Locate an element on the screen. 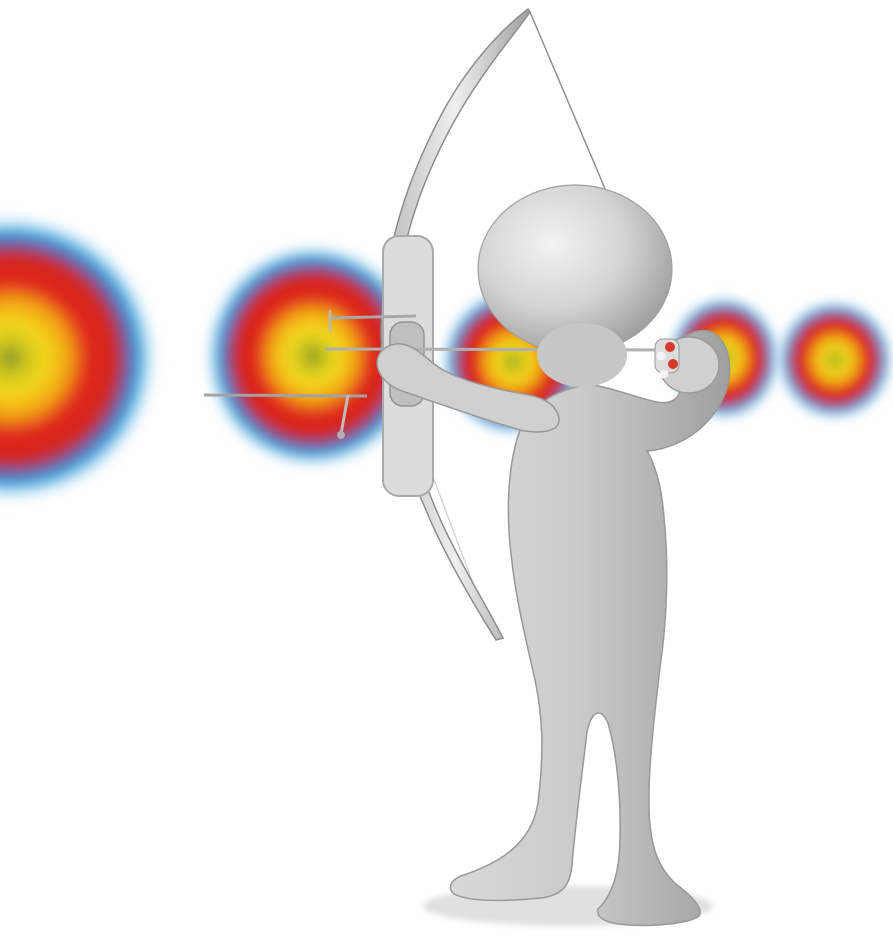 This screenshot has width=893, height=937. release-detail is located at coordinates (667, 358).